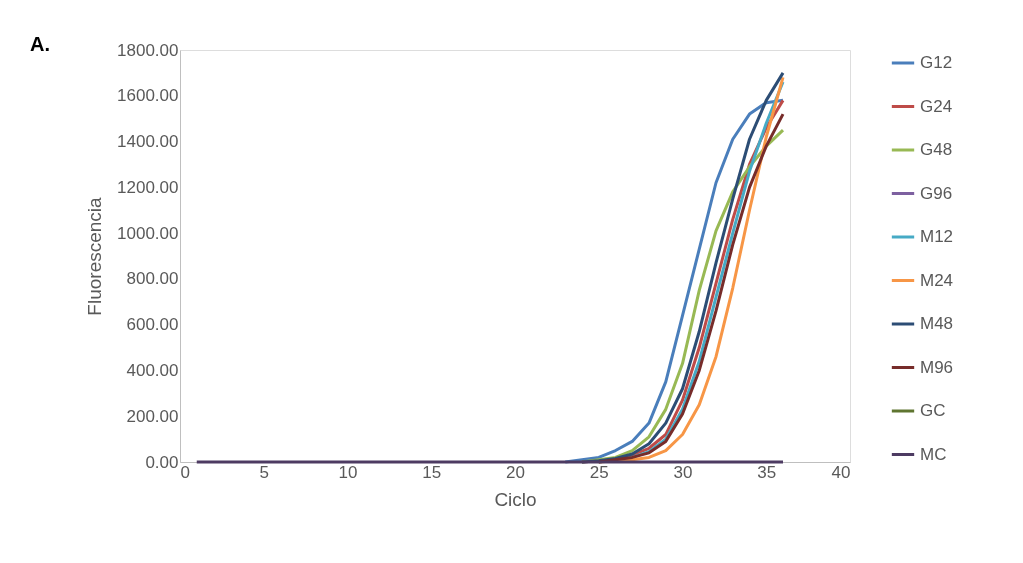  What do you see at coordinates (933, 454) in the screenshot?
I see `legend-label: MC` at bounding box center [933, 454].